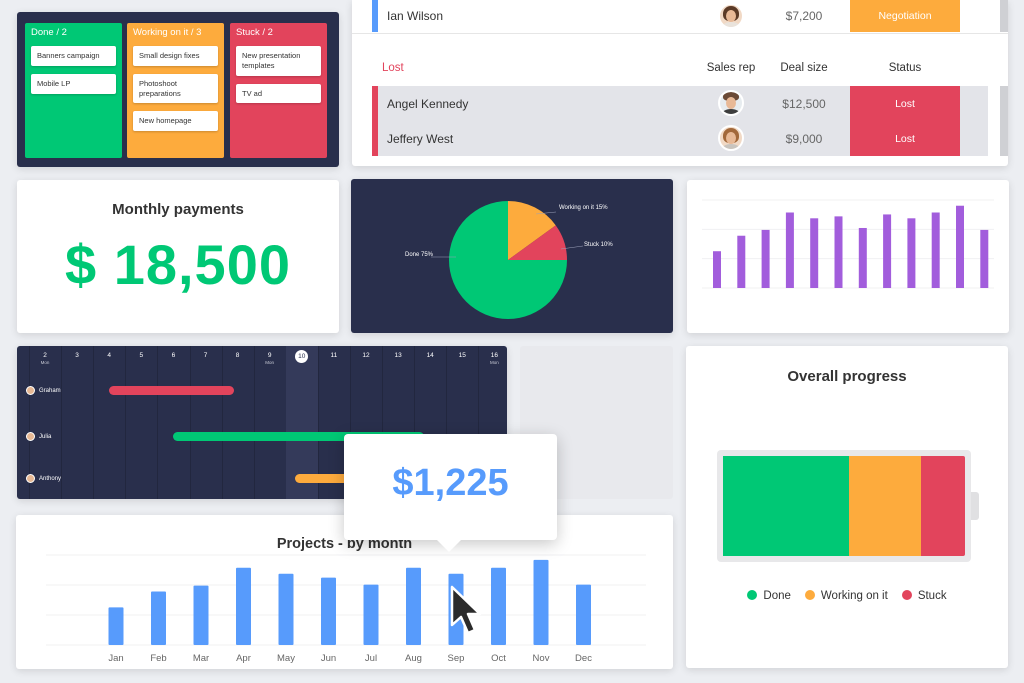 The width and height of the screenshot is (1024, 683). Describe the element at coordinates (690, 103) in the screenshot. I see `deal-row: Angel Kennedy $12,500 Lost` at that location.